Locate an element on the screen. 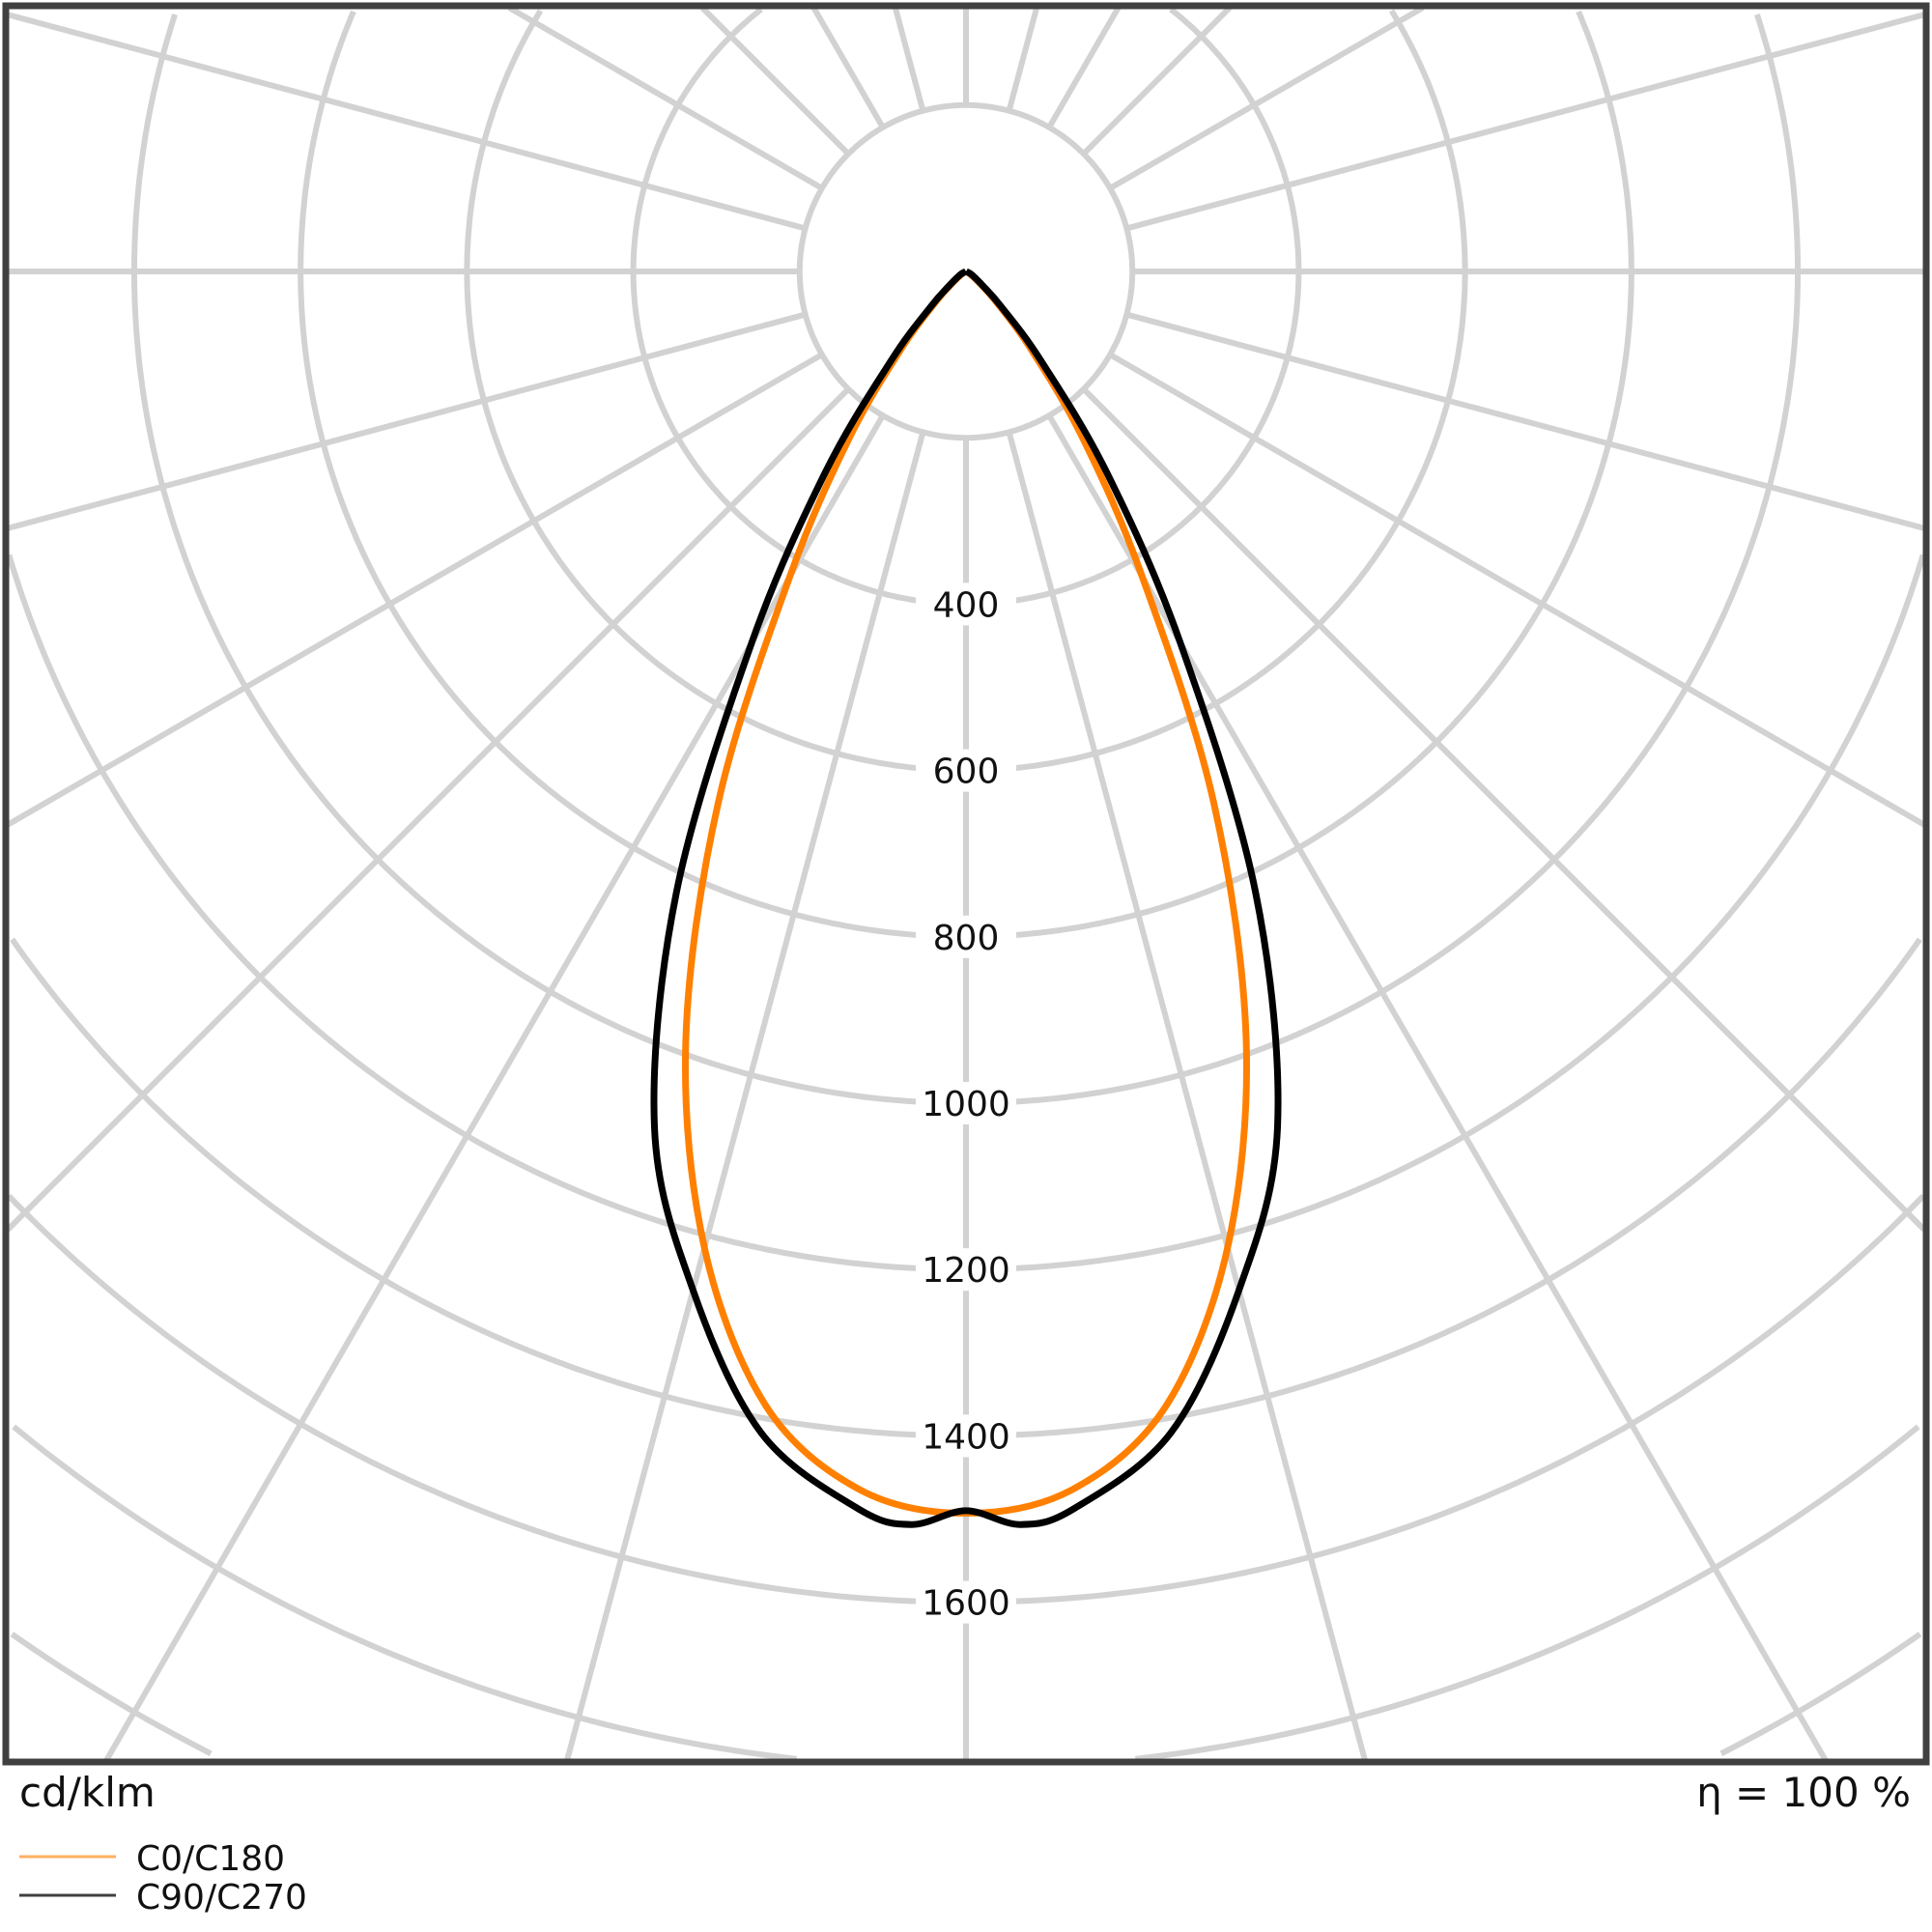 Image resolution: width=1932 pixels, height=1932 pixels. tick-label-1400: 1400 is located at coordinates (966, 1437).